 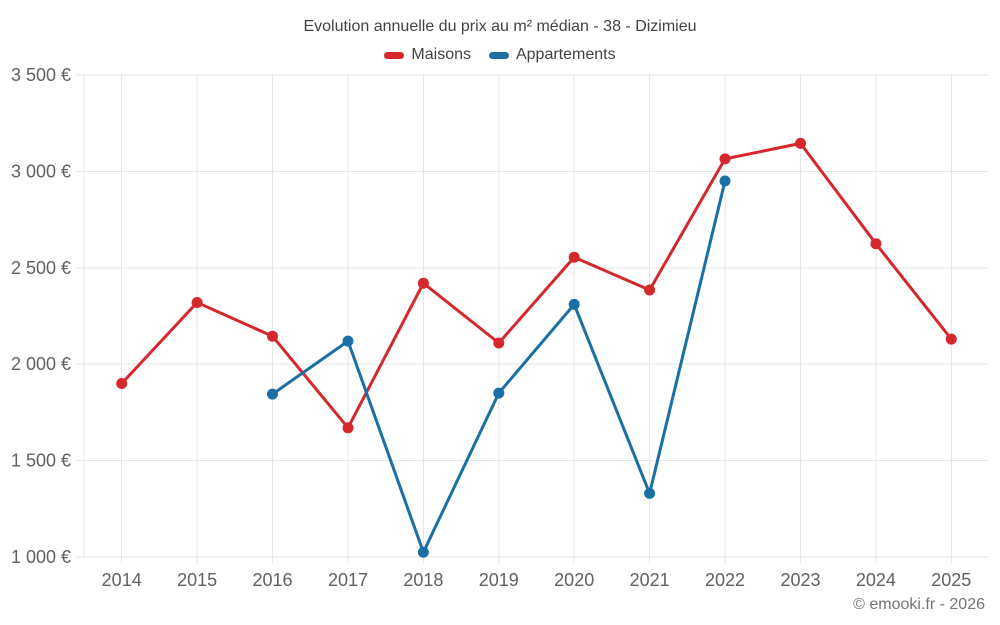 What do you see at coordinates (41, 364) in the screenshot?
I see `y-tick-label: 2 000 €` at bounding box center [41, 364].